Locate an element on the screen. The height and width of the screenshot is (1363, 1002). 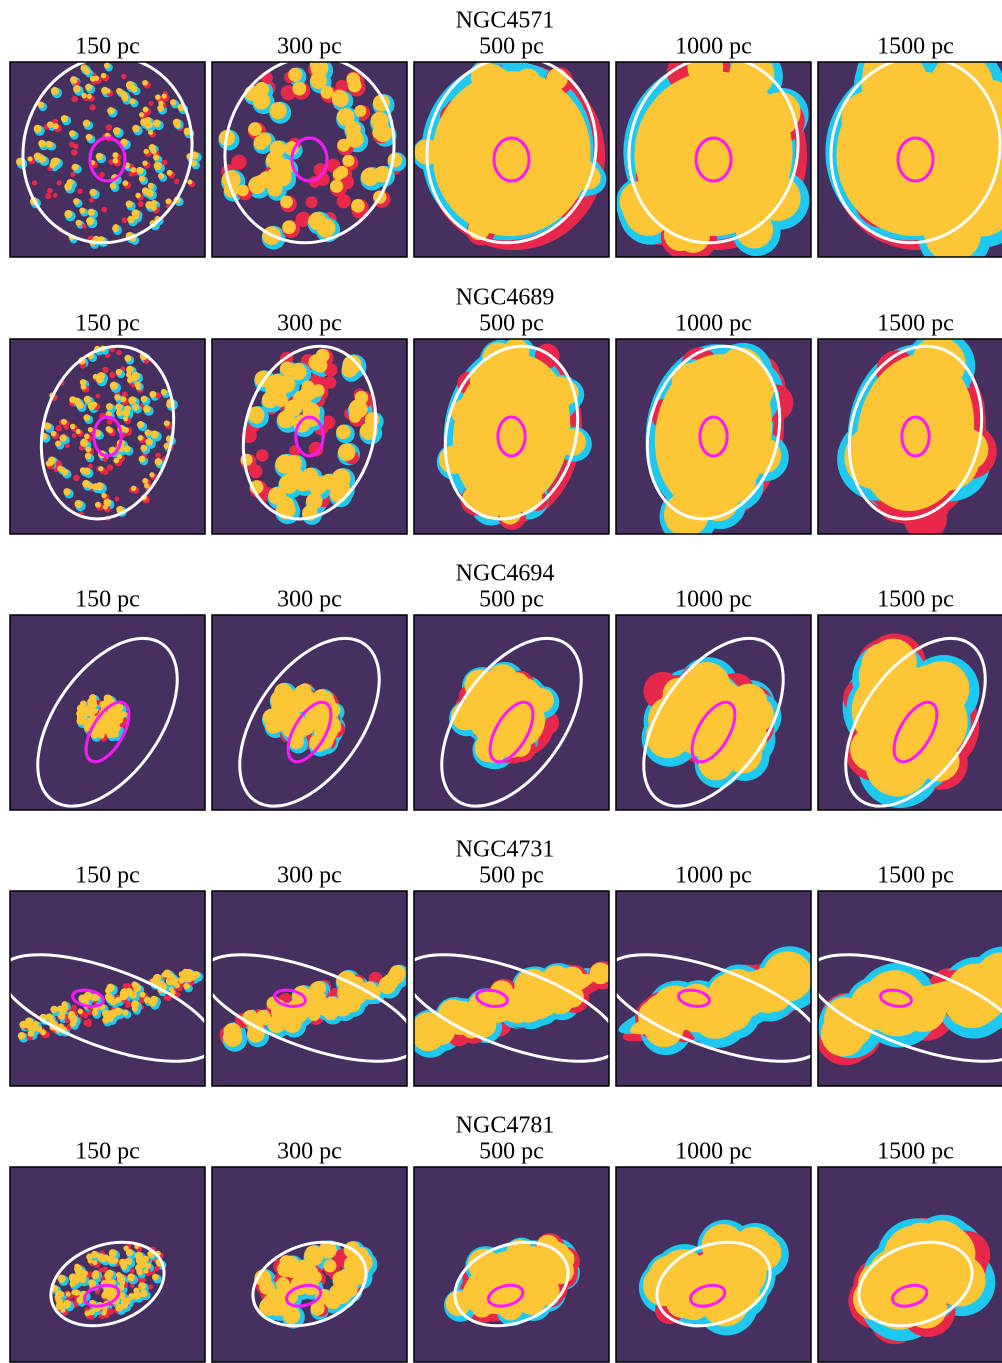
galaxy-title: NGC4731 is located at coordinates (505, 850).